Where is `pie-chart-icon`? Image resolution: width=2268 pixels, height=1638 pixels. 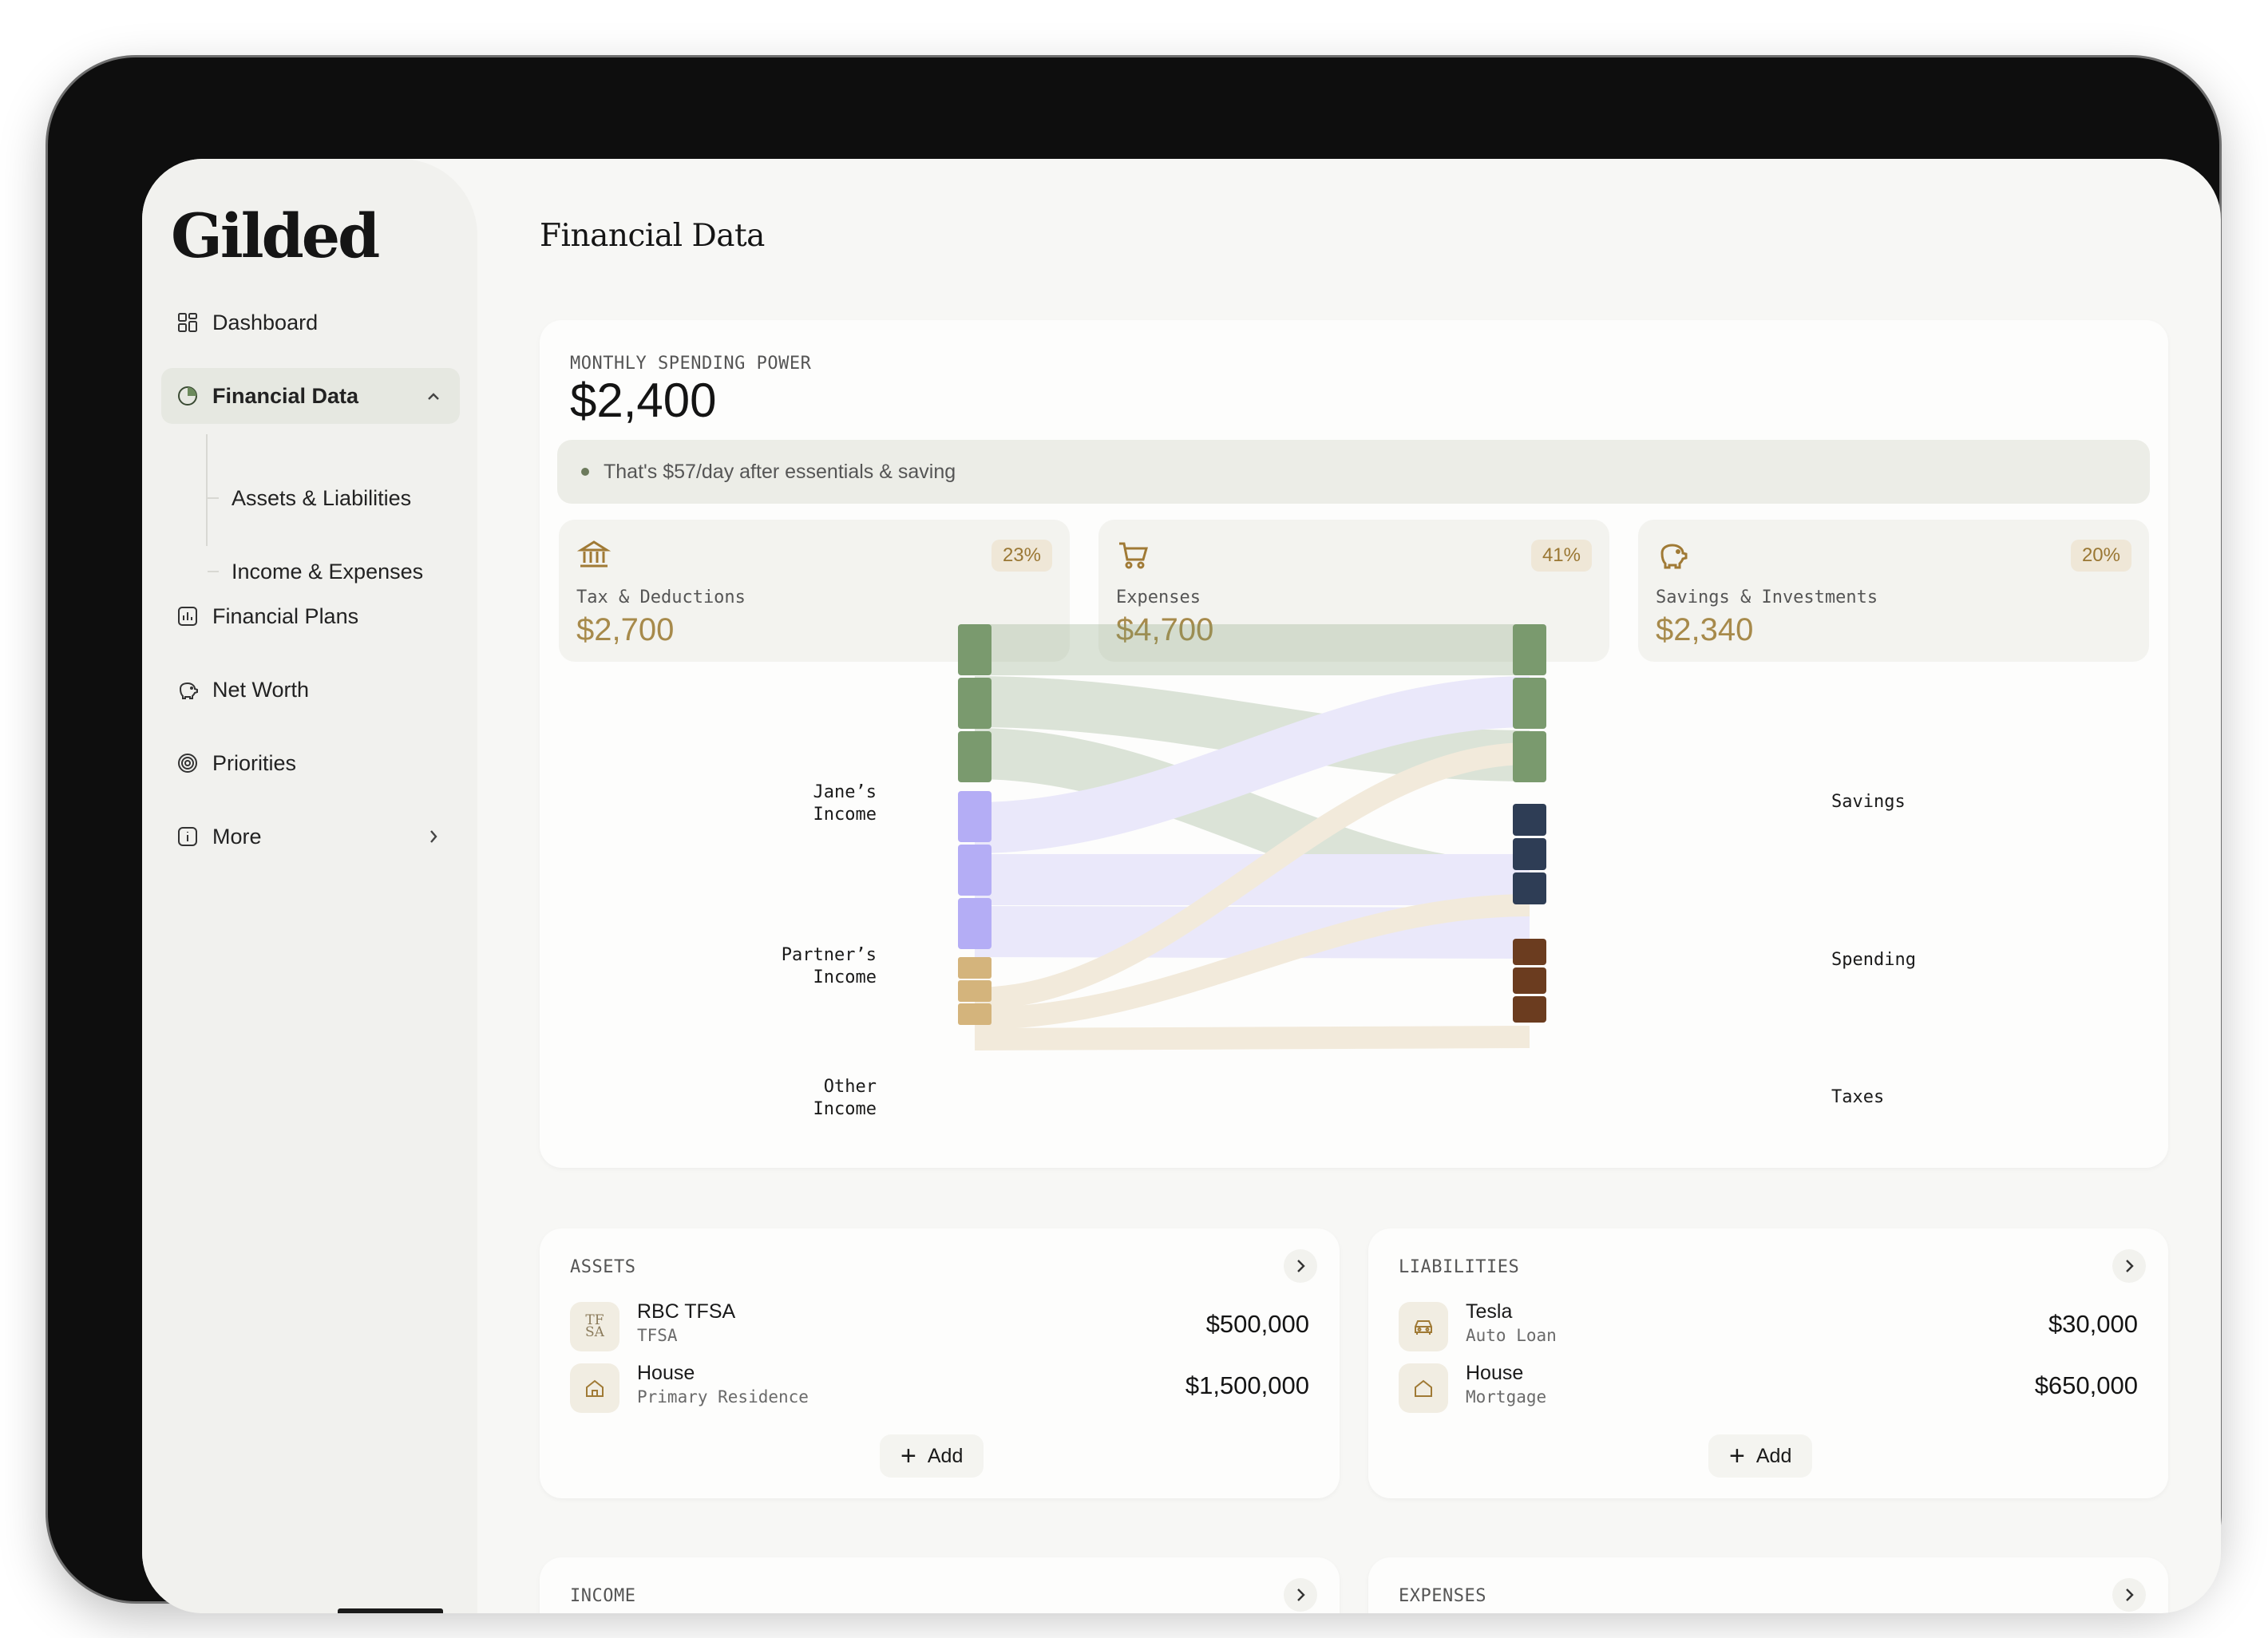
pie-chart-icon is located at coordinates (188, 396).